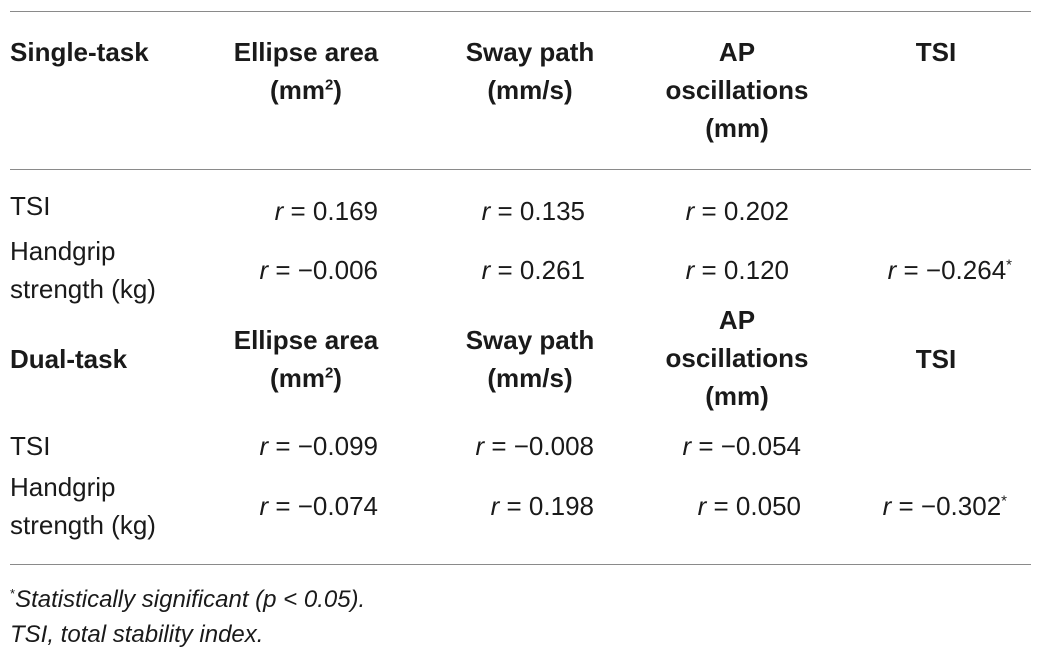 The image size is (1041, 658). I want to click on footnote-significance: *Statistically significant (p < 0.05)., so click(188, 599).